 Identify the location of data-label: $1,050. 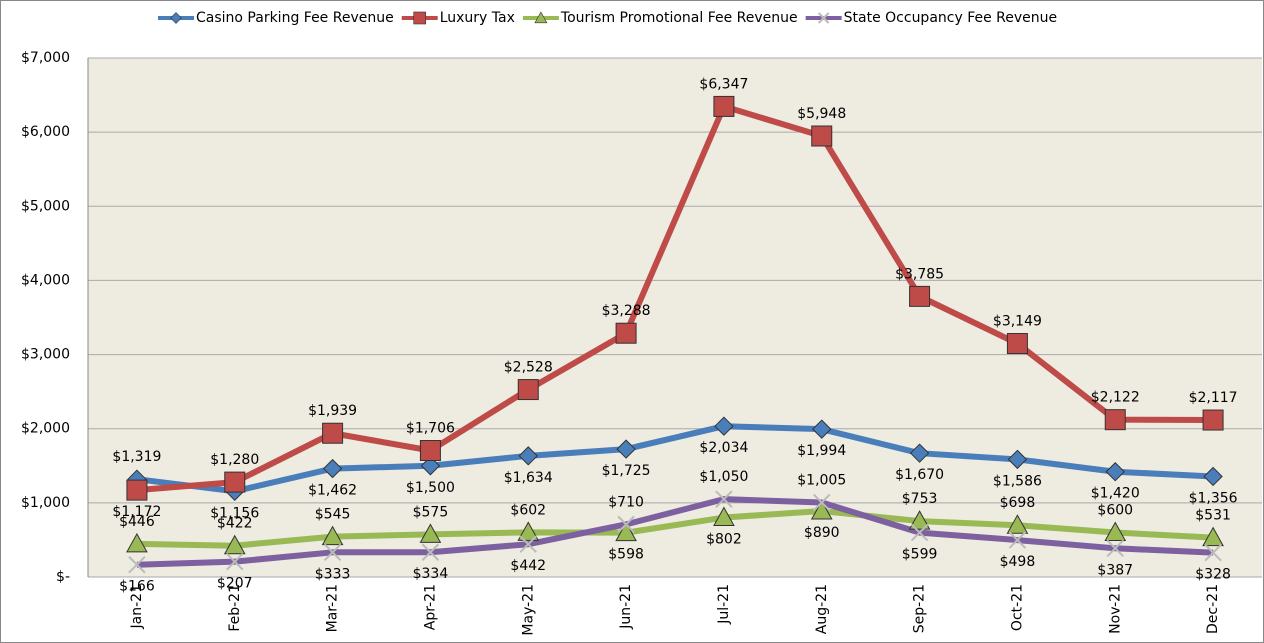
(723, 477).